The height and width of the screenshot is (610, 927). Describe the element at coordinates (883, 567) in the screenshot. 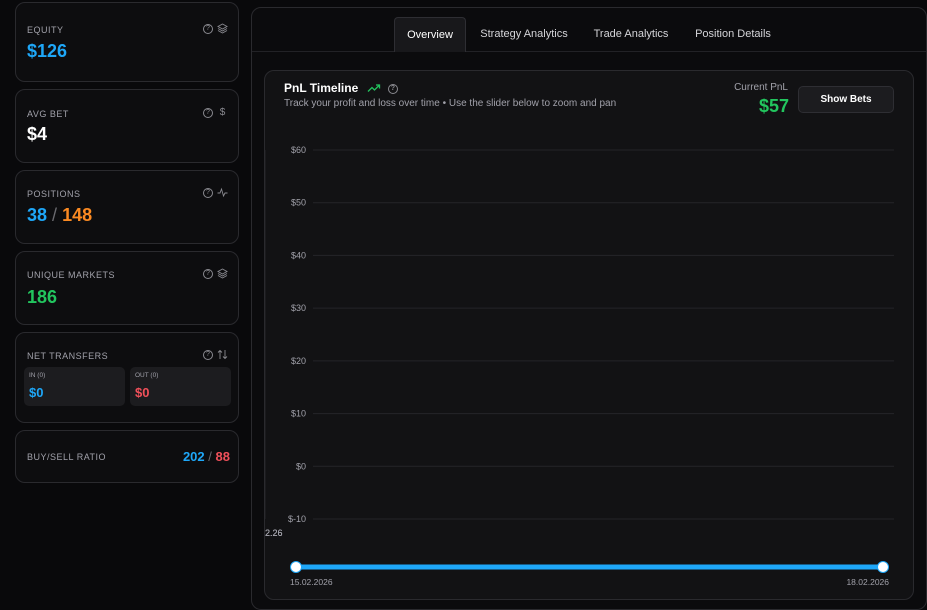

I see `range-slider-end-handle` at that location.